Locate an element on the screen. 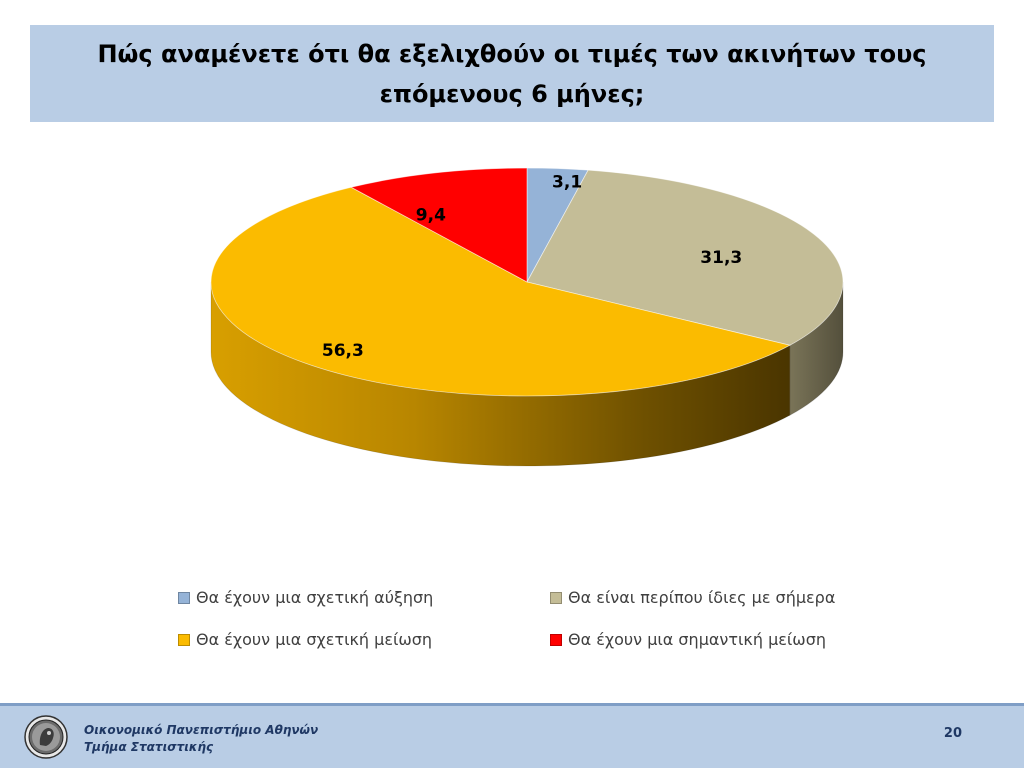 The width and height of the screenshot is (1024, 768). legend-item-relative-decrease: Θα έχουν μια σχετική μείωση is located at coordinates (305, 639).